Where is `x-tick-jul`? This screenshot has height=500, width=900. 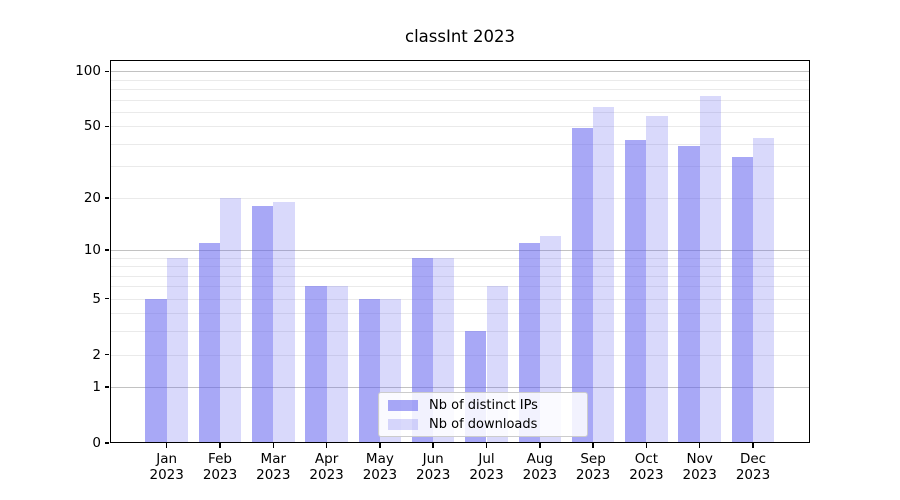 x-tick-jul is located at coordinates (486, 445).